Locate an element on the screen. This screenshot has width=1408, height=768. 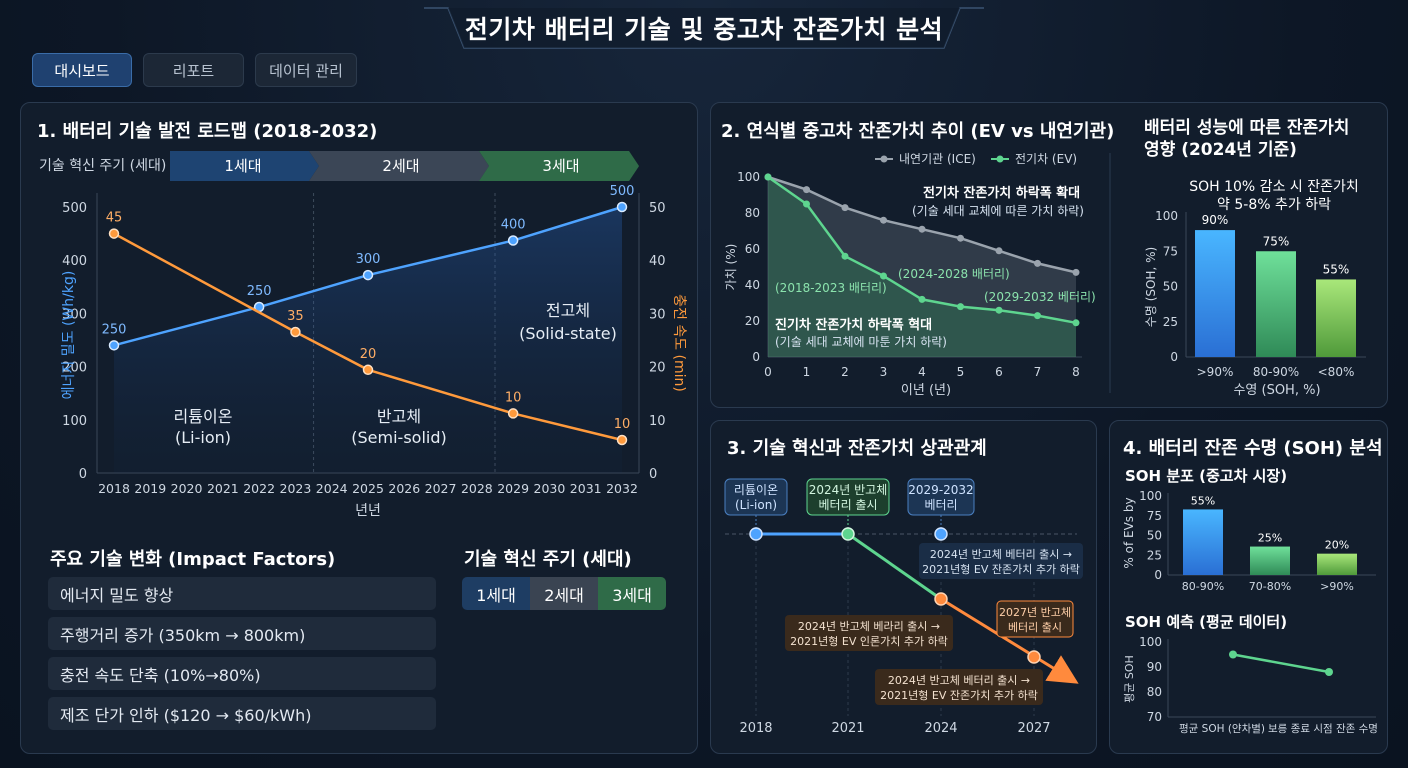
panel-title: 2. 연식별 중고차 잔존가치 추이 (EV vs 내연기관) is located at coordinates (918, 131).